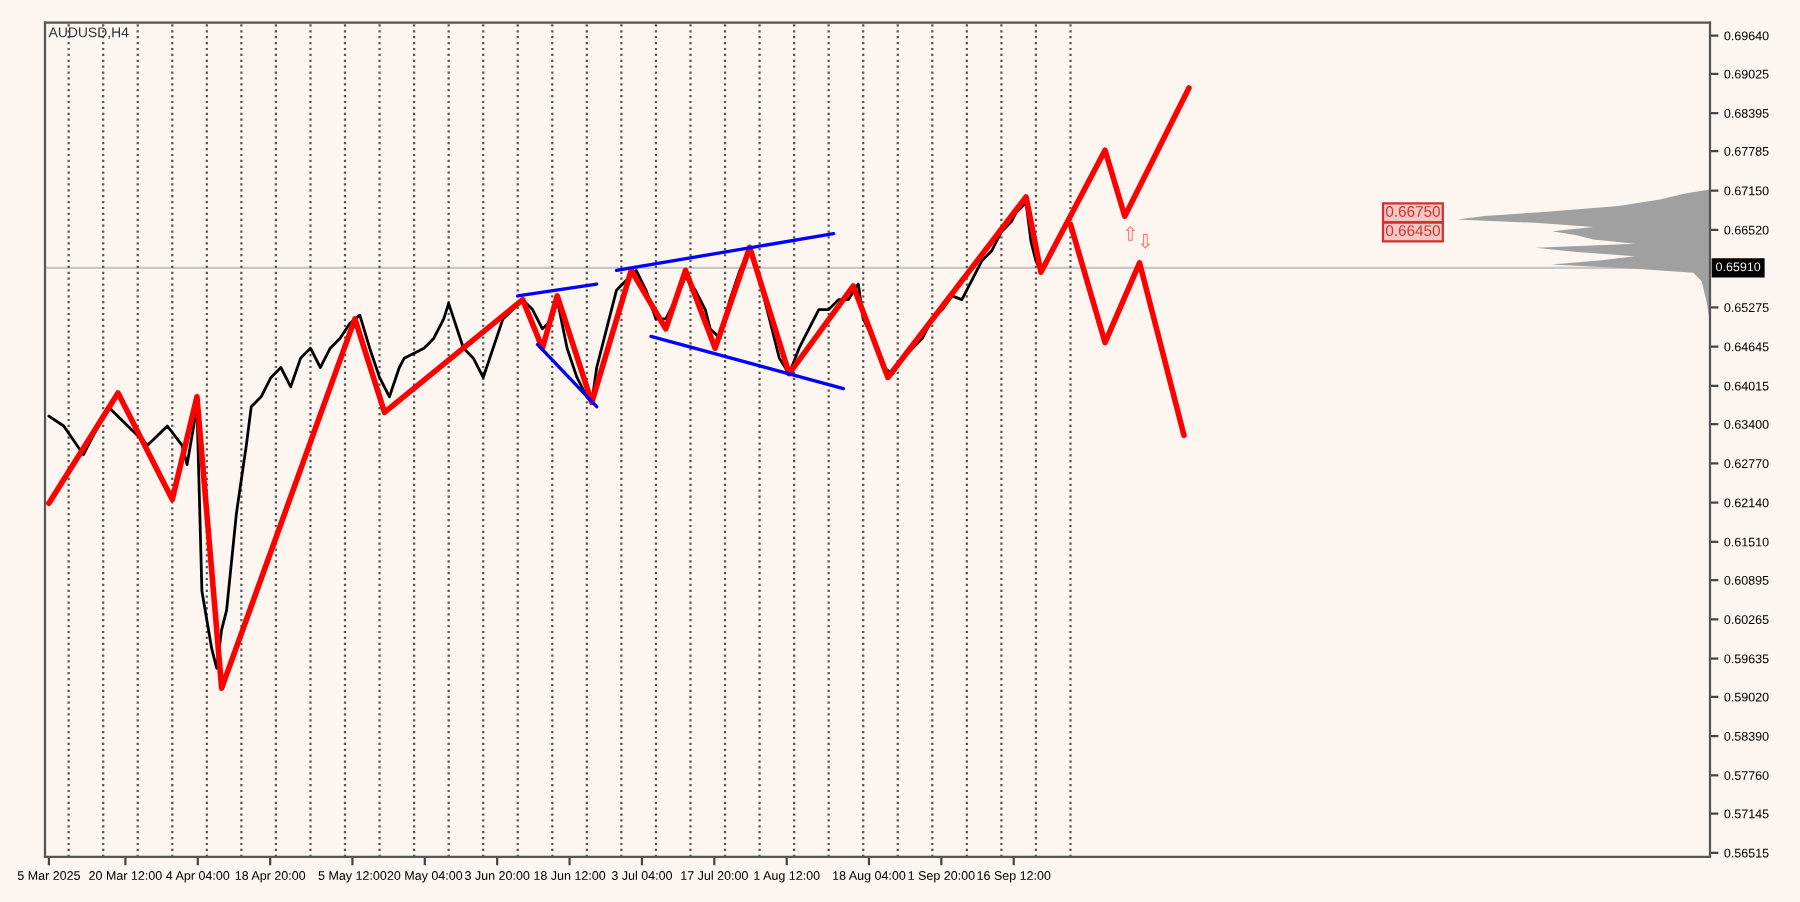 Image resolution: width=1800 pixels, height=902 pixels. What do you see at coordinates (1130, 233) in the screenshot?
I see `annotation: ⇧` at bounding box center [1130, 233].